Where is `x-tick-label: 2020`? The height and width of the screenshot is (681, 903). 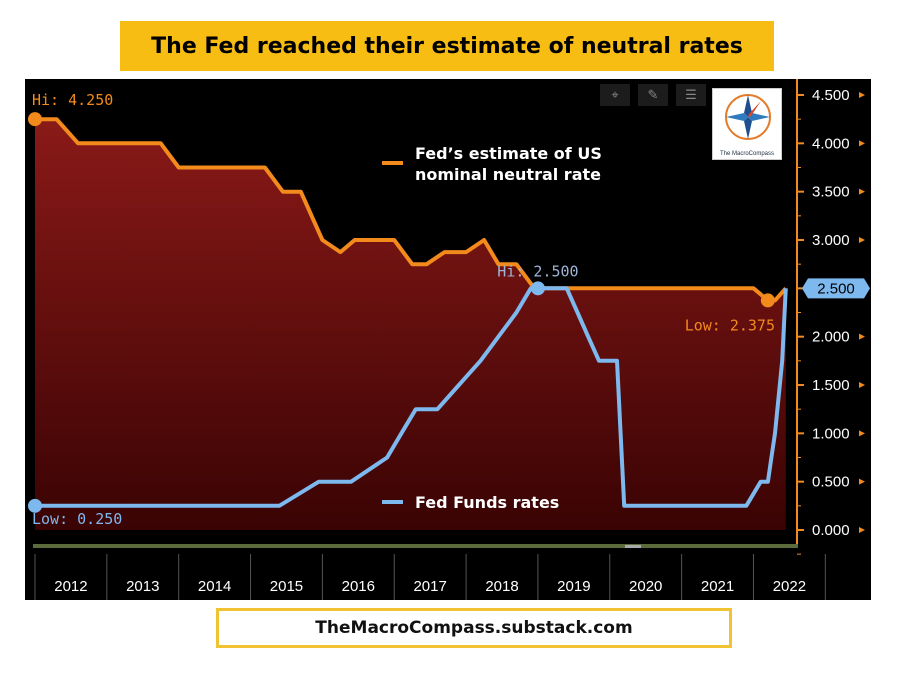 x-tick-label: 2020 is located at coordinates (645, 586).